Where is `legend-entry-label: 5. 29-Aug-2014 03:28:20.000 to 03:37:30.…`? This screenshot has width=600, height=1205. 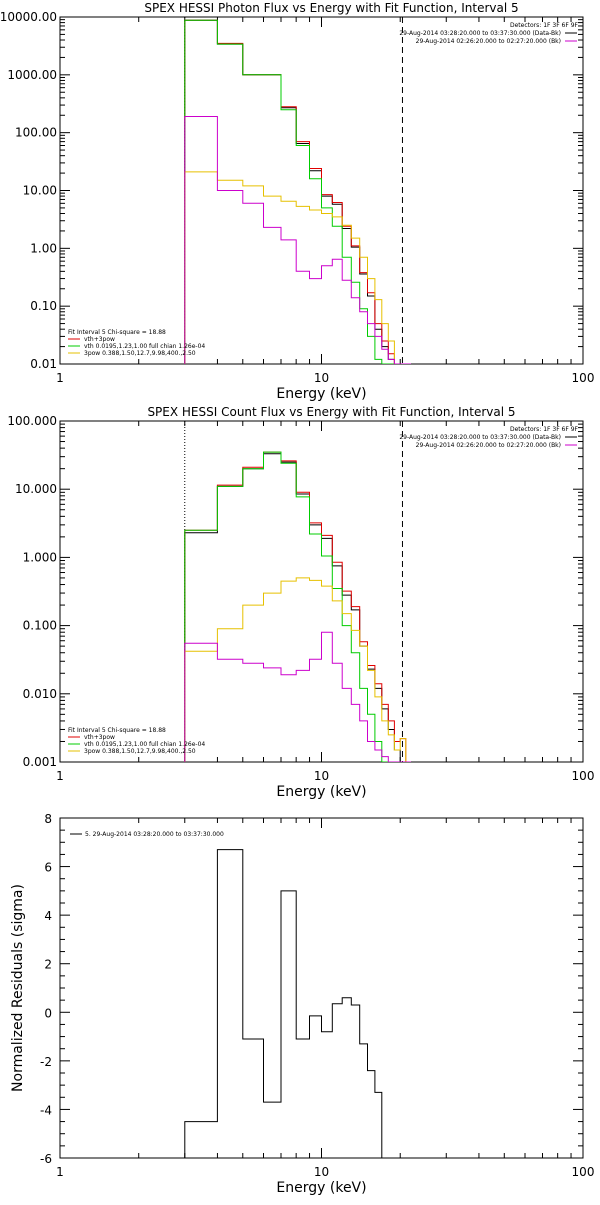 legend-entry-label: 5. 29-Aug-2014 03:28:20.000 to 03:37:30.… is located at coordinates (154, 834).